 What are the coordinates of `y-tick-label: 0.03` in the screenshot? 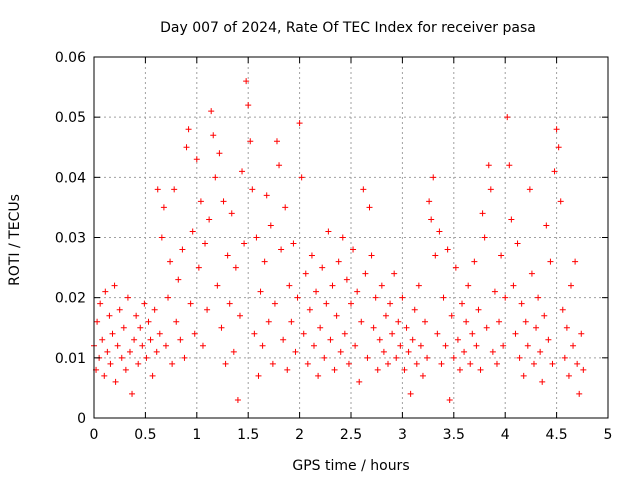 It's located at (70, 239).